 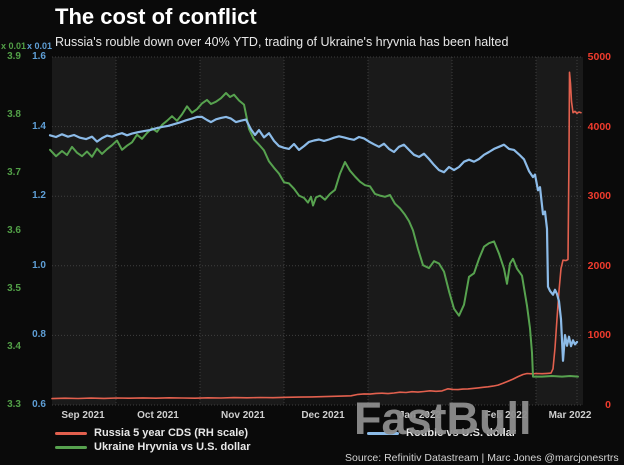 What do you see at coordinates (506, 415) in the screenshot?
I see `x-axis-label: Feb 2022` at bounding box center [506, 415].